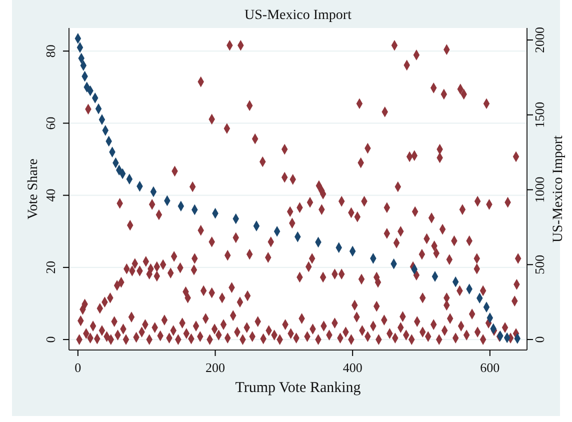 This screenshot has height=422, width=572. I want to click on y2-axis-title: US-Mexico Import, so click(558, 188).